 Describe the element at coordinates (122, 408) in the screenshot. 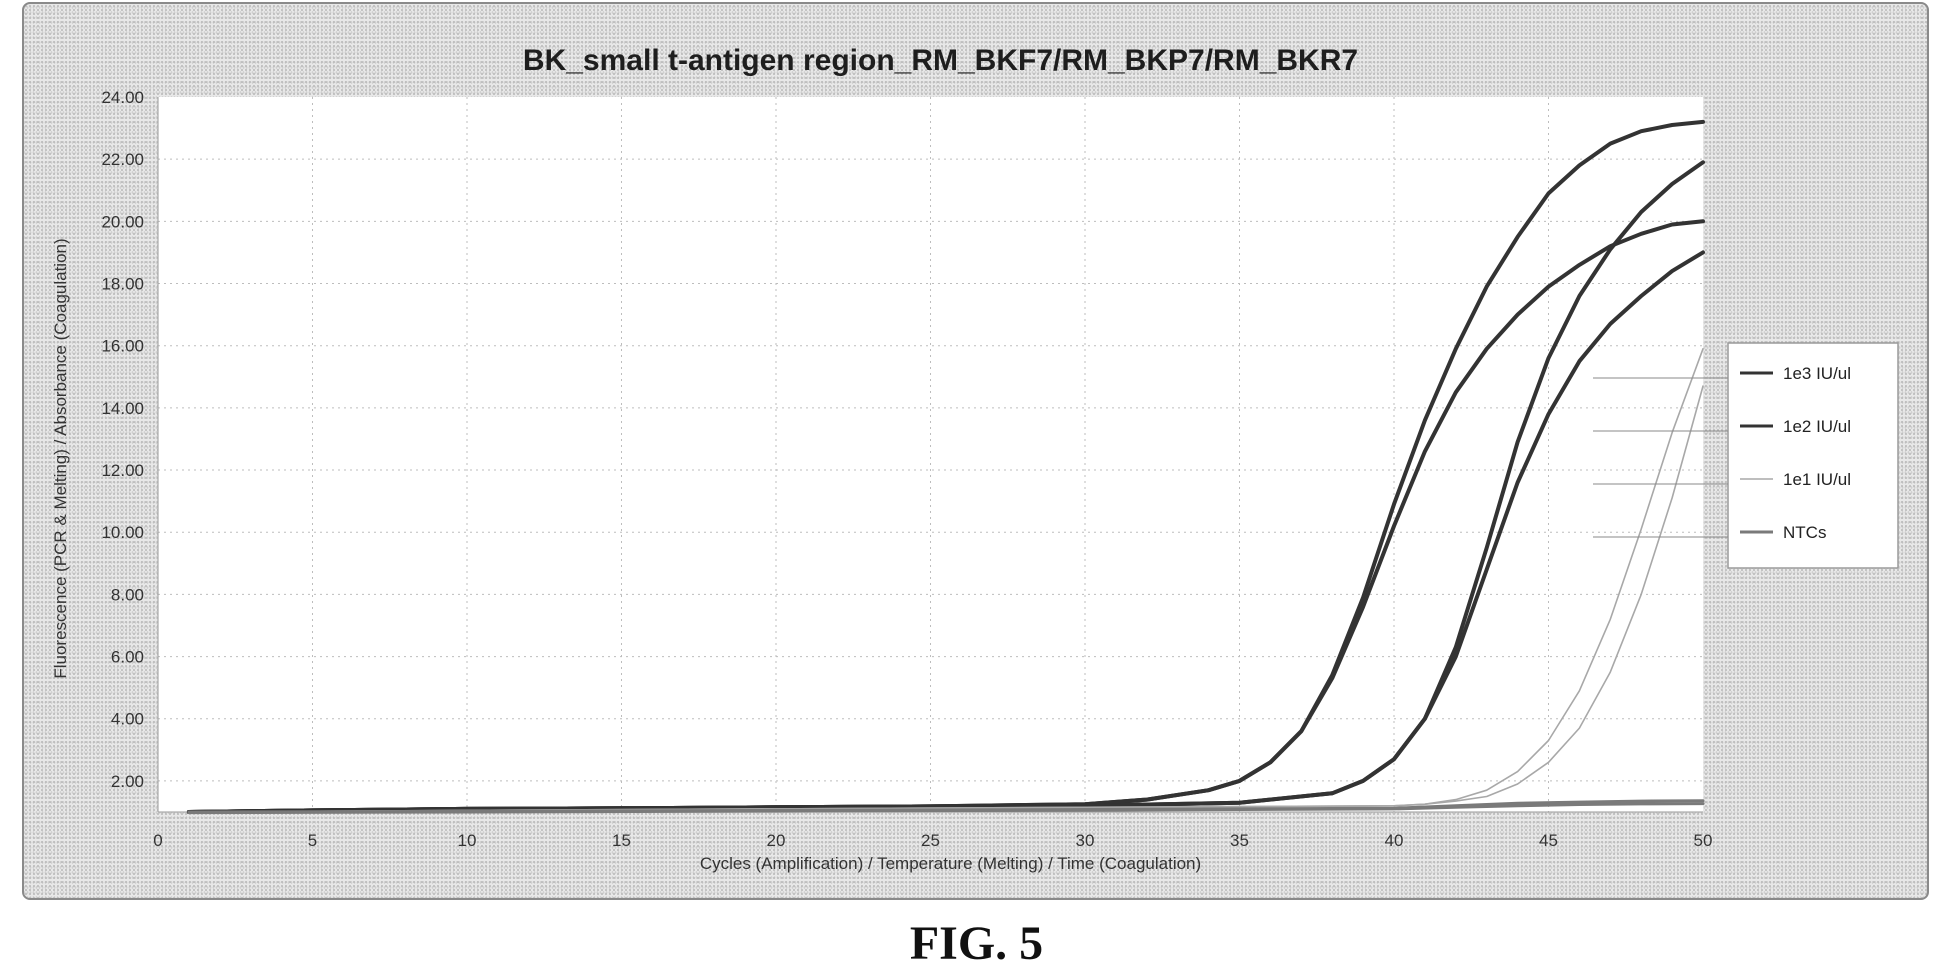

I see `y-tick-label: 14.00` at that location.